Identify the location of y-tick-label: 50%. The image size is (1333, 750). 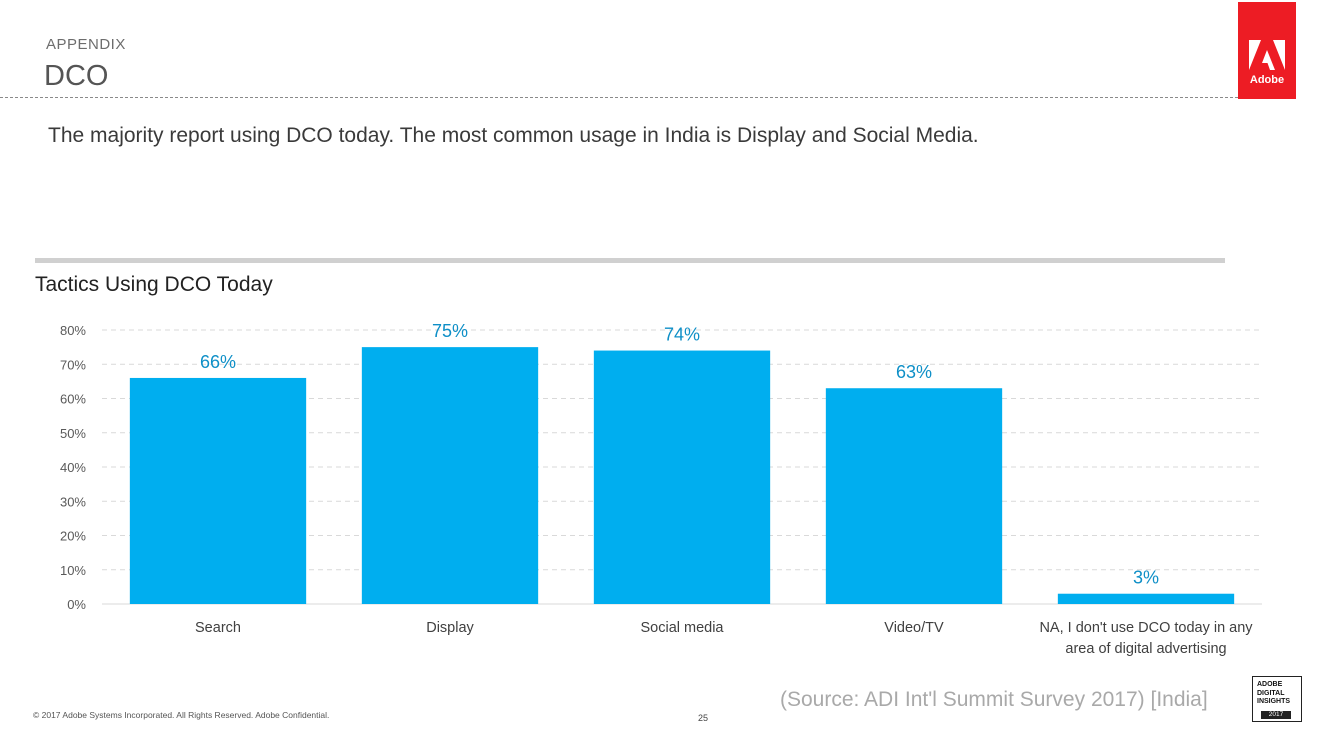
(73, 433).